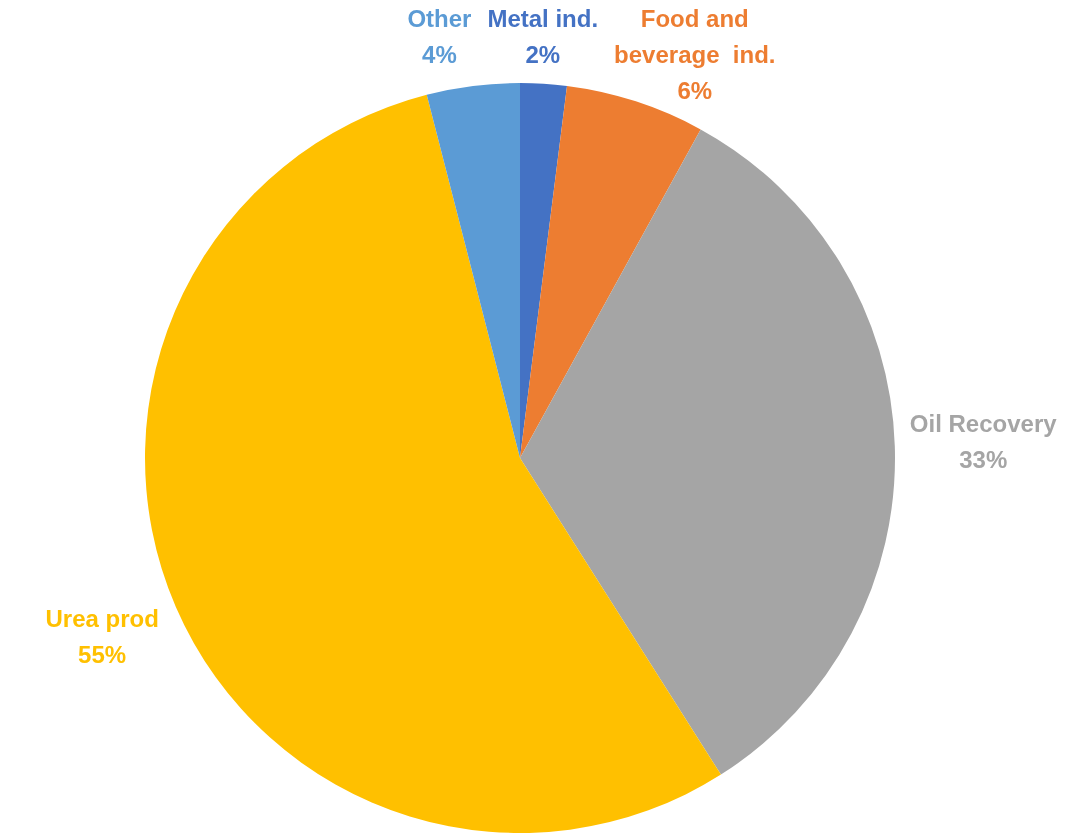 This screenshot has height=833, width=1084. What do you see at coordinates (439, 54) in the screenshot?
I see `data-label: 4%` at bounding box center [439, 54].